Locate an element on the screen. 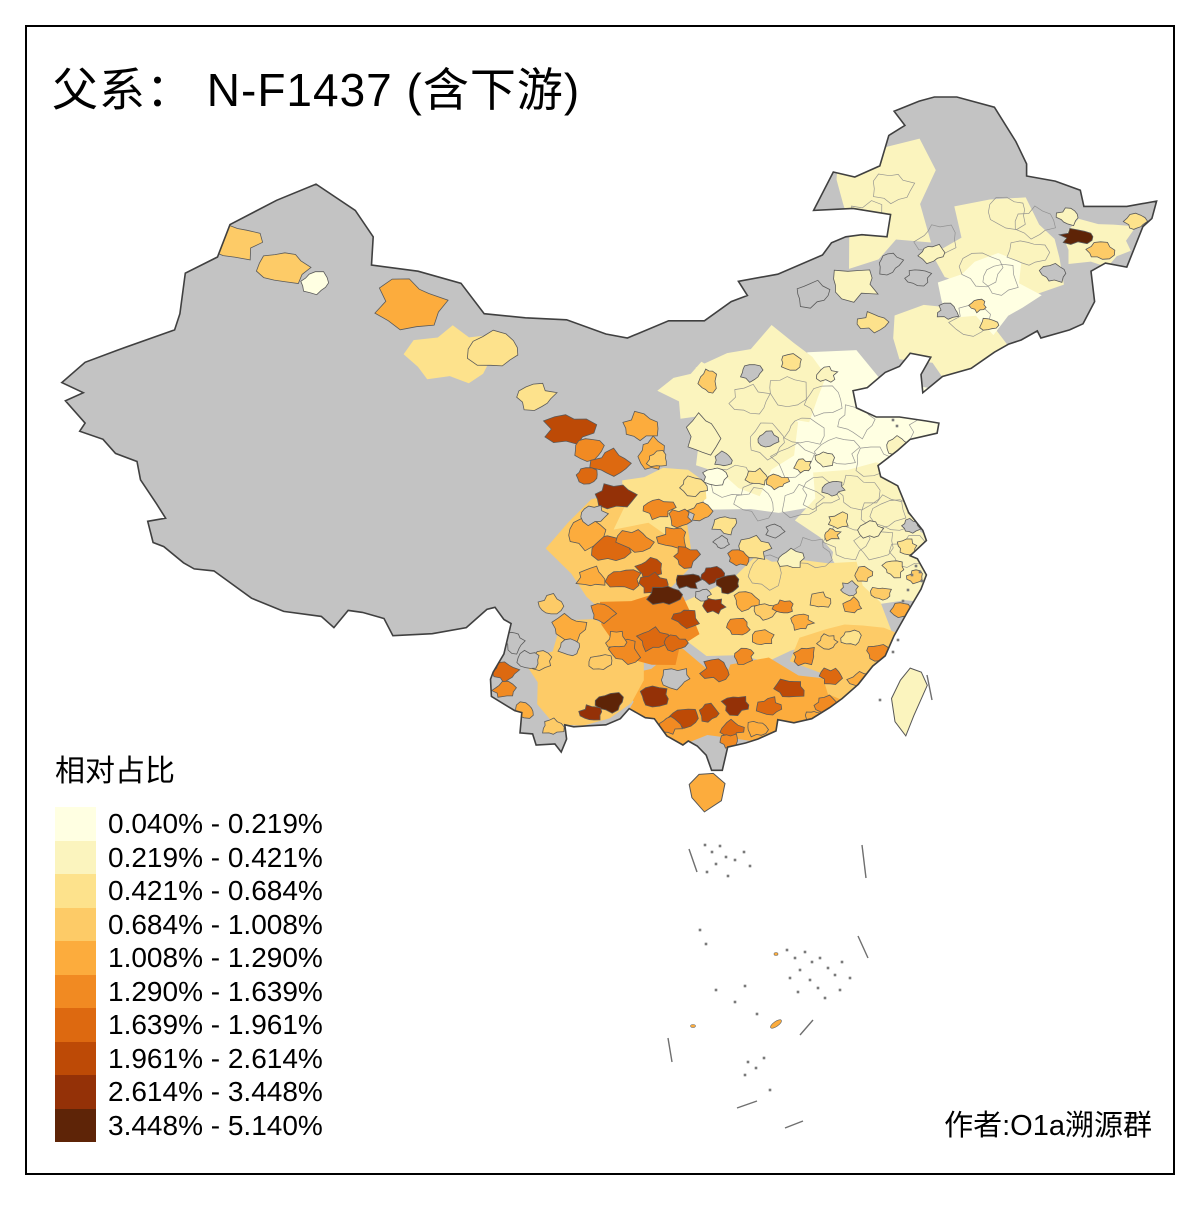 This screenshot has height=1205, width=1200. legend-label: 1.961% - 2.614% is located at coordinates (215, 1058).